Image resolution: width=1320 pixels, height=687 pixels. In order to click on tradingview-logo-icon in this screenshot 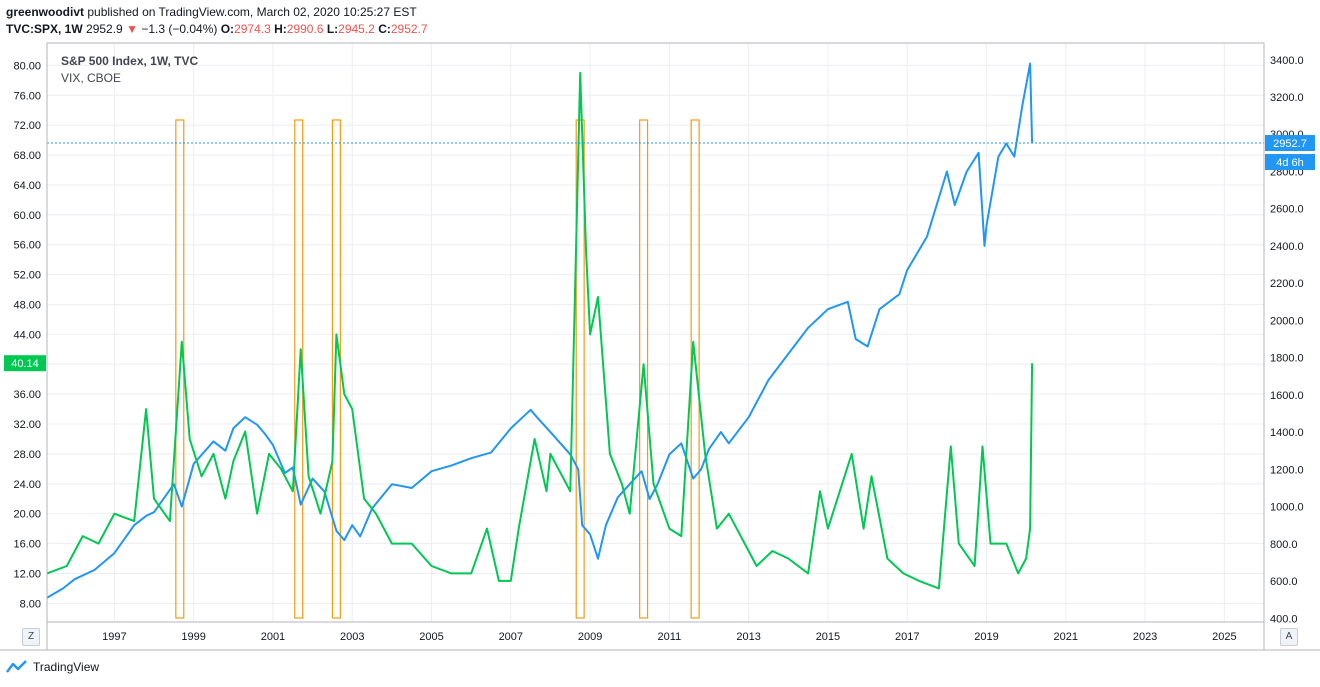, I will do `click(16, 666)`.